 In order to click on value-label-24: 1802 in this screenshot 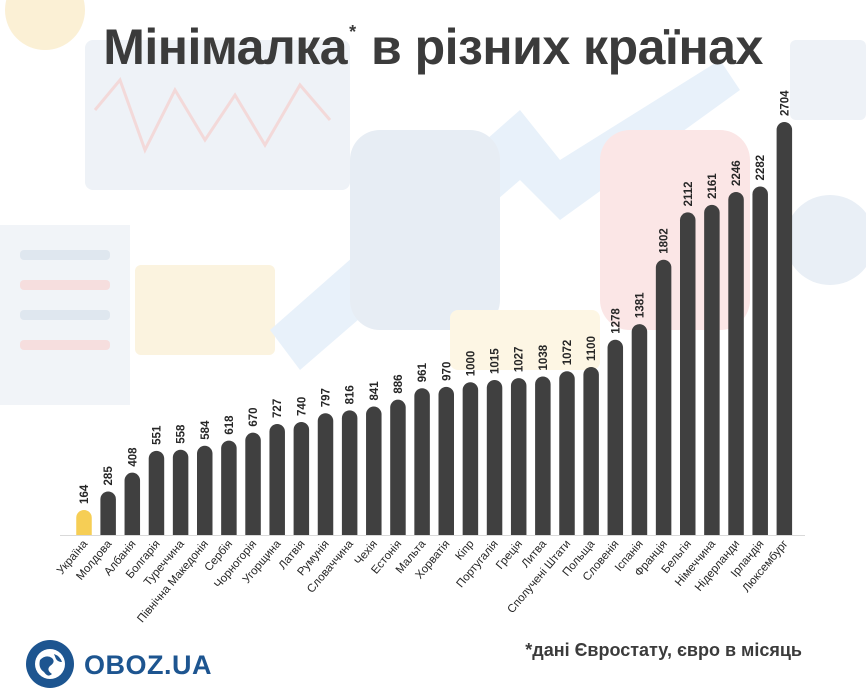, I will do `click(665, 241)`.